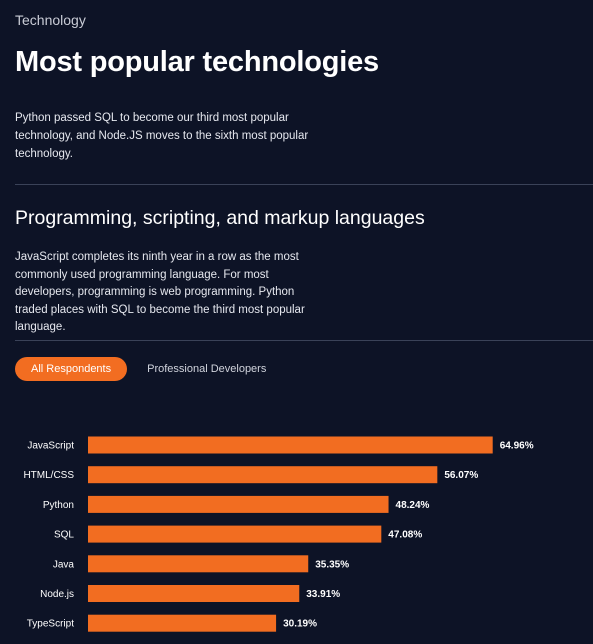 The image size is (593, 644). I want to click on category-label: JavaScript, so click(50, 446).